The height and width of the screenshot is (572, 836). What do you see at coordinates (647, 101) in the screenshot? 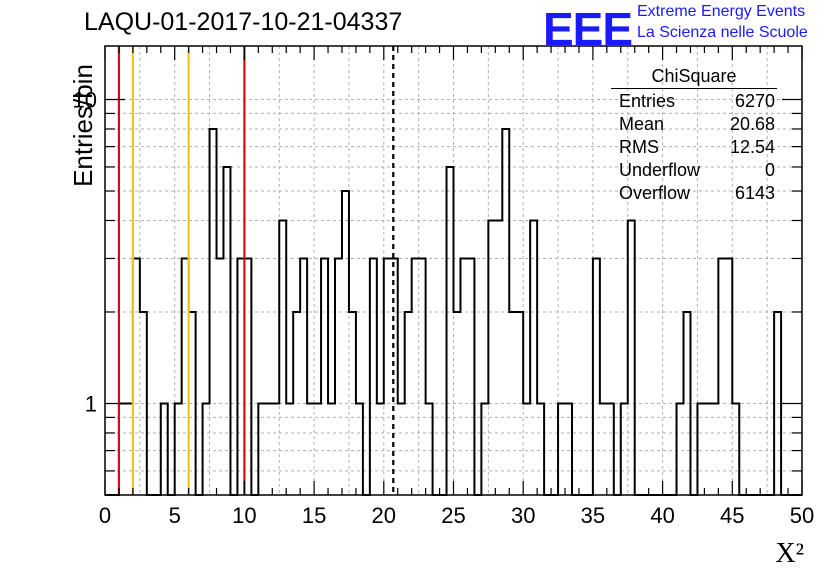
I see `stats-label: Entries` at bounding box center [647, 101].